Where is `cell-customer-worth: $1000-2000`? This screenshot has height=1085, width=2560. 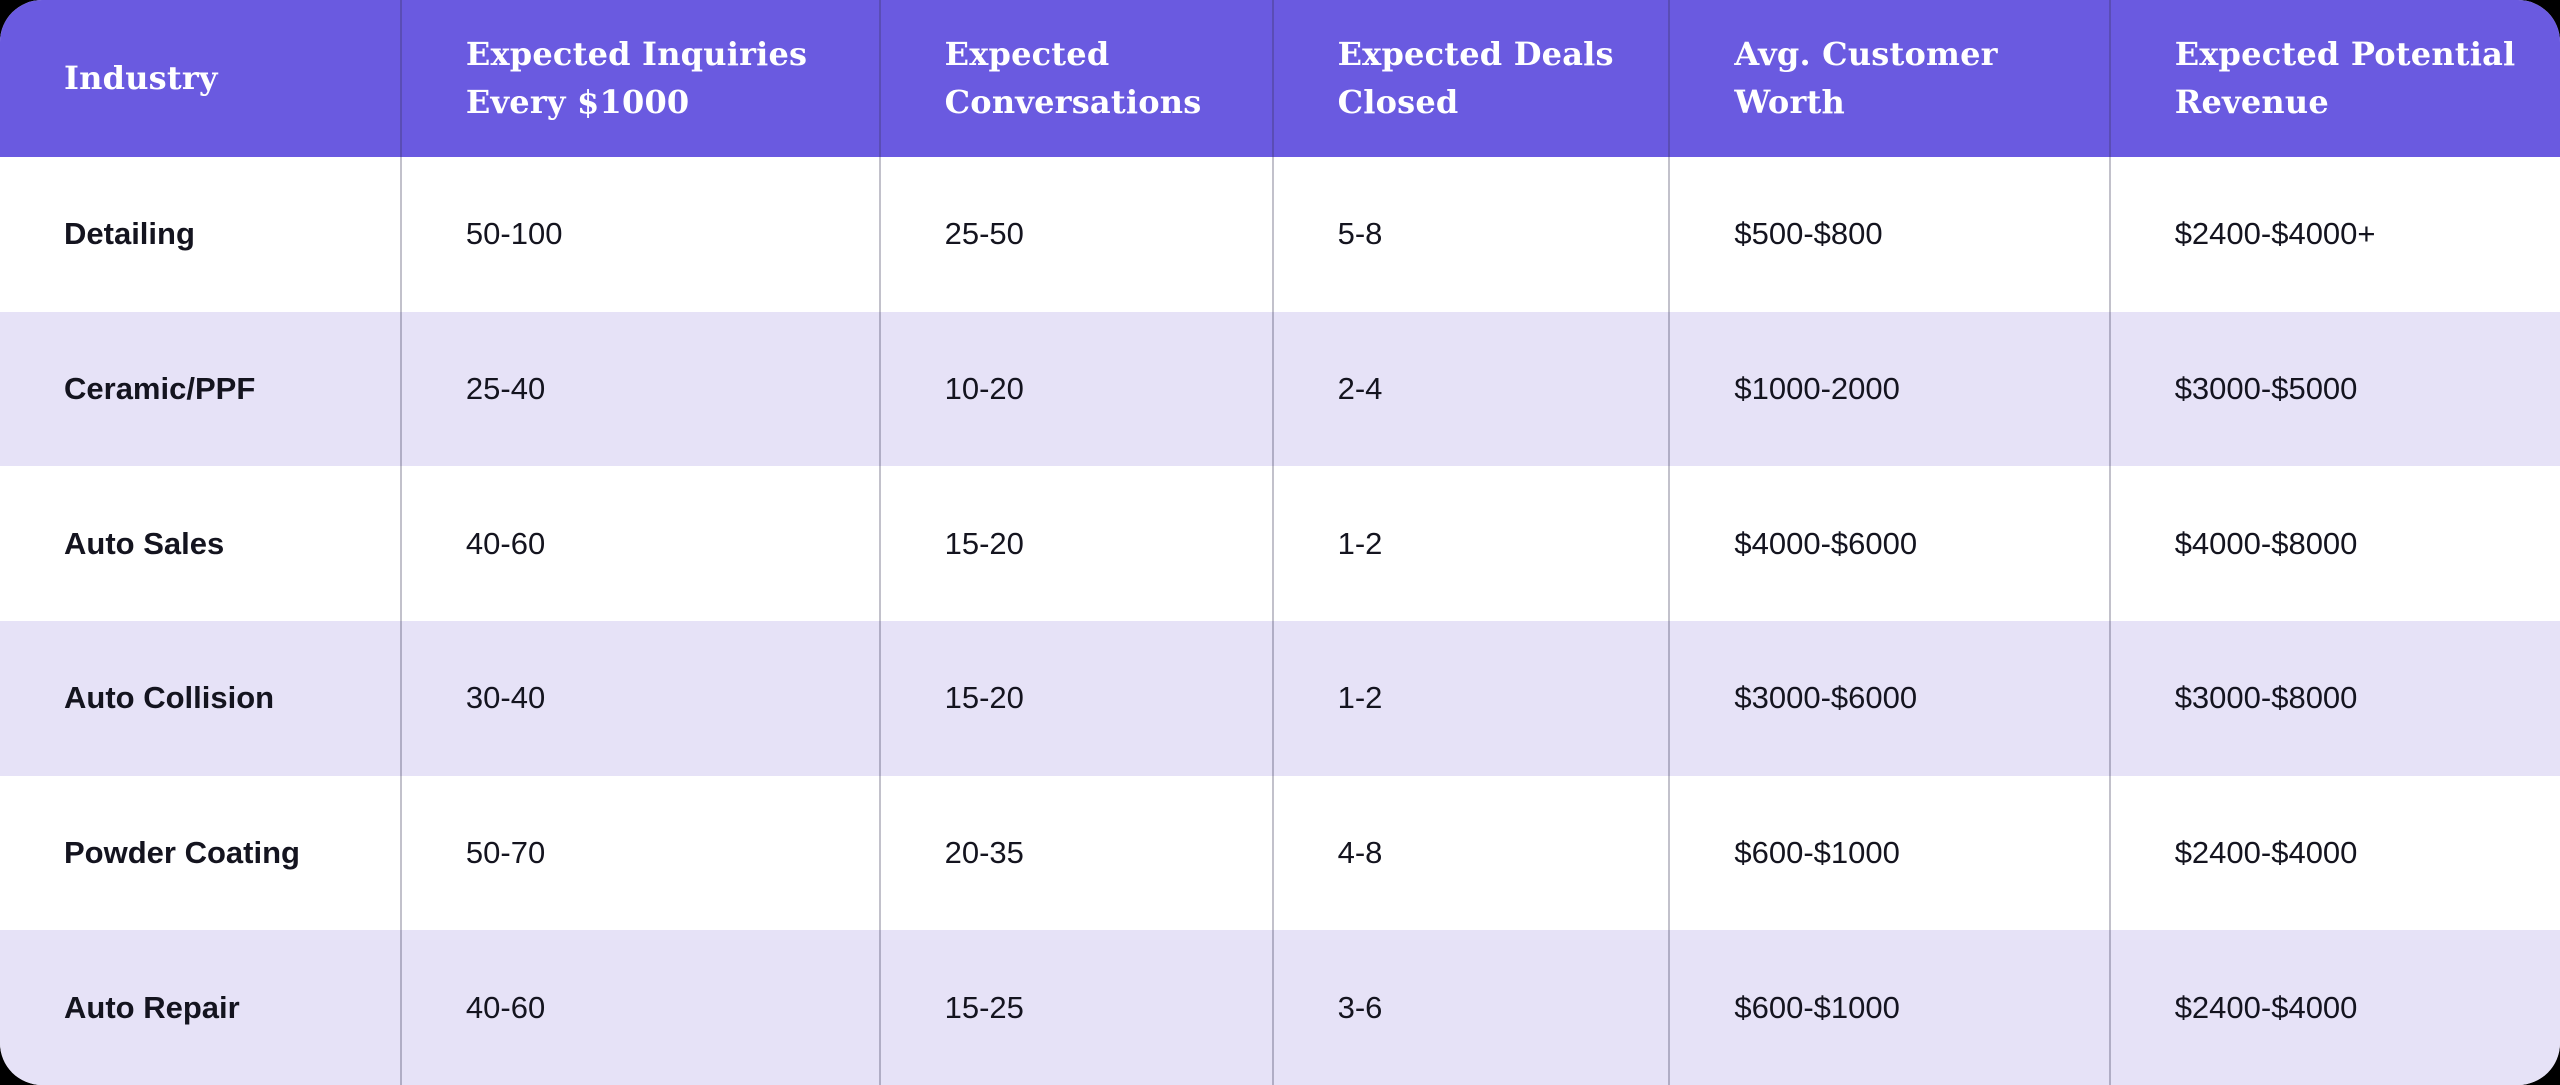
cell-customer-worth: $1000-2000 is located at coordinates (1890, 389).